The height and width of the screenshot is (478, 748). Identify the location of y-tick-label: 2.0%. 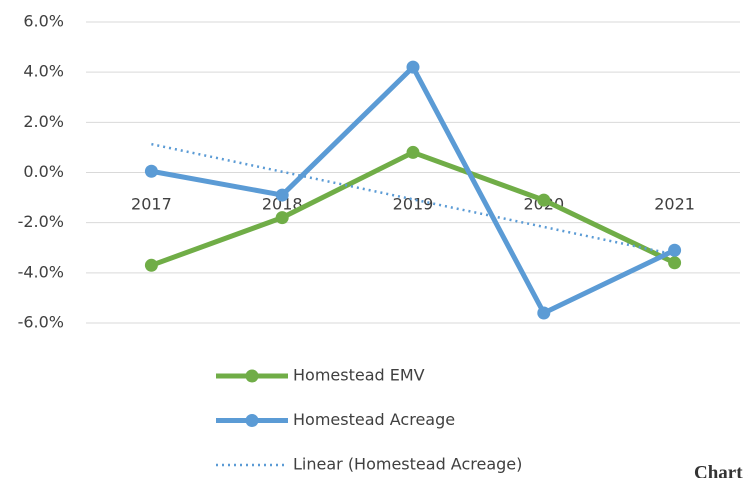
(43, 121).